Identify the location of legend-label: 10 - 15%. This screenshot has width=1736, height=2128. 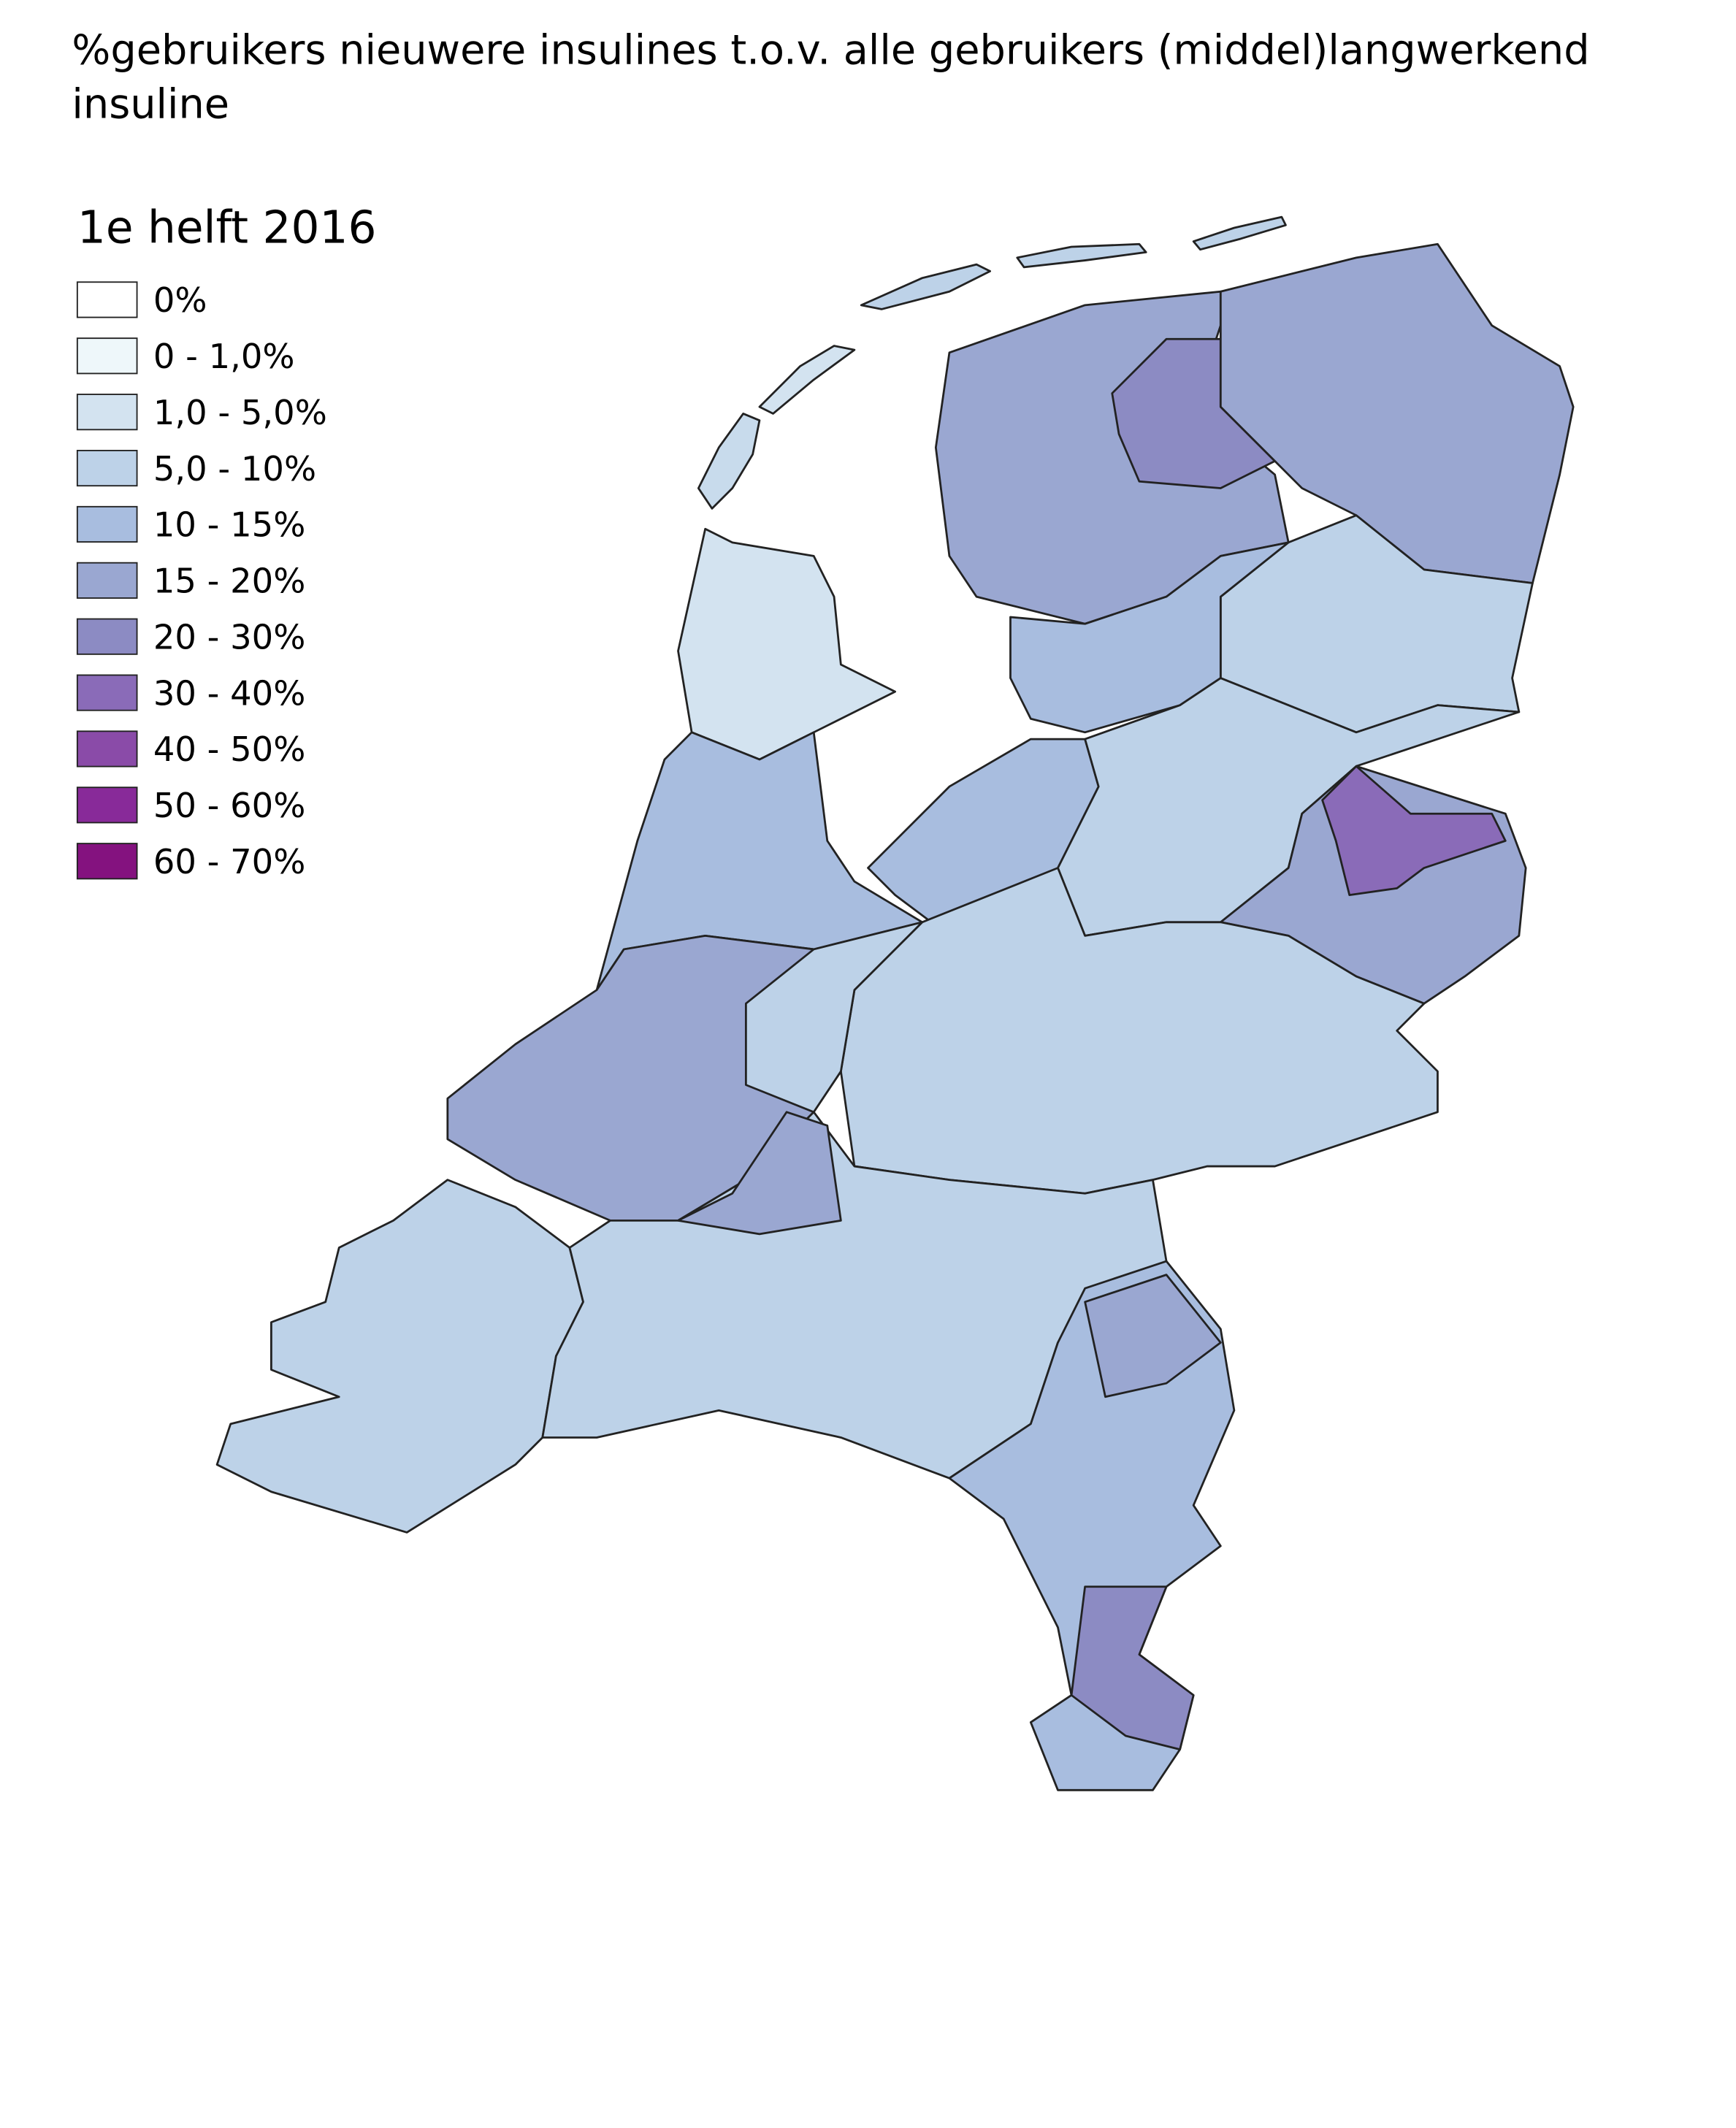
(229, 525).